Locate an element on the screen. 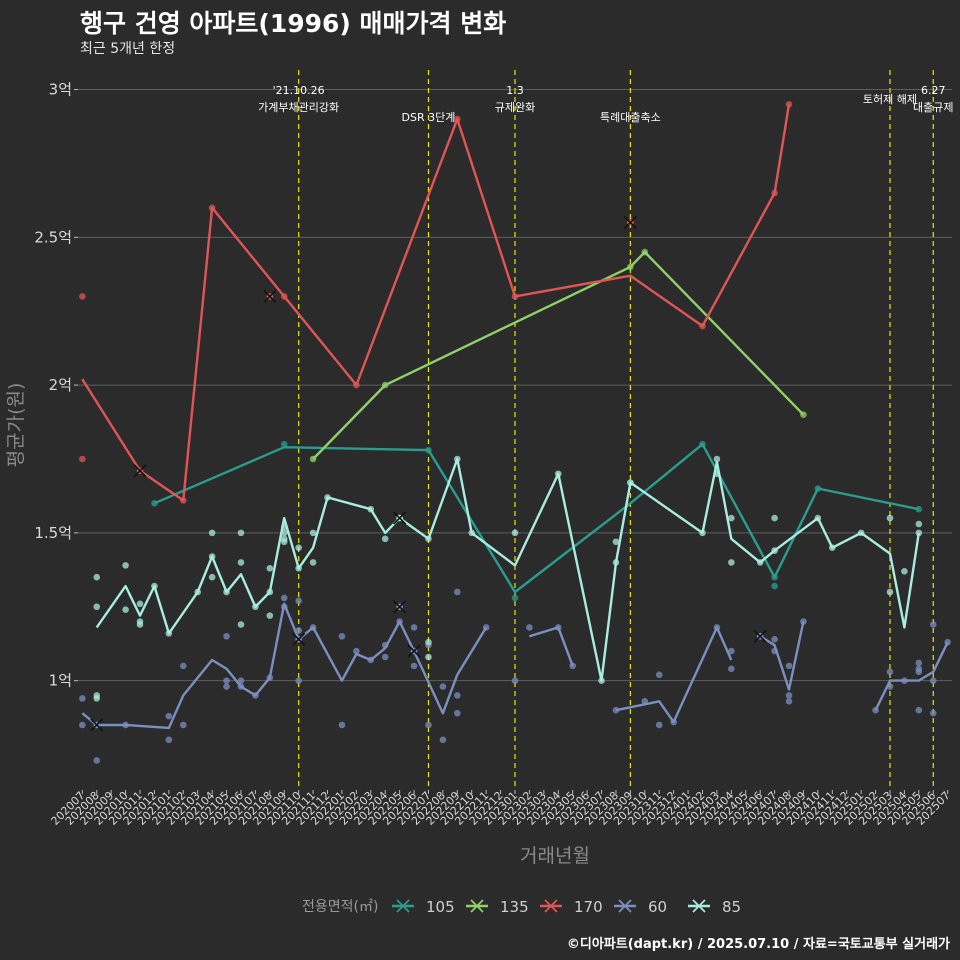  legend-label-105: 105 is located at coordinates (440, 907).